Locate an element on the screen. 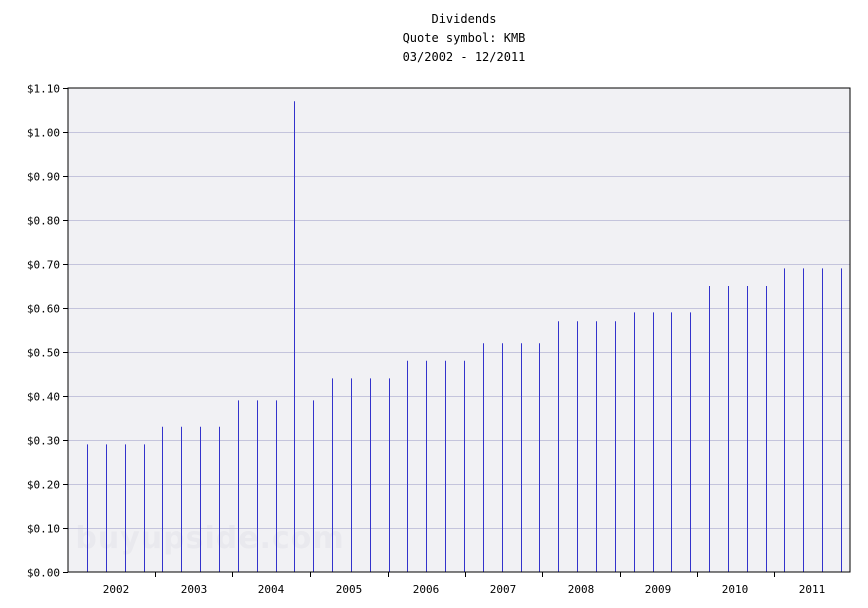 The height and width of the screenshot is (608, 868). x-tick-label: 2002 is located at coordinates (116, 589).